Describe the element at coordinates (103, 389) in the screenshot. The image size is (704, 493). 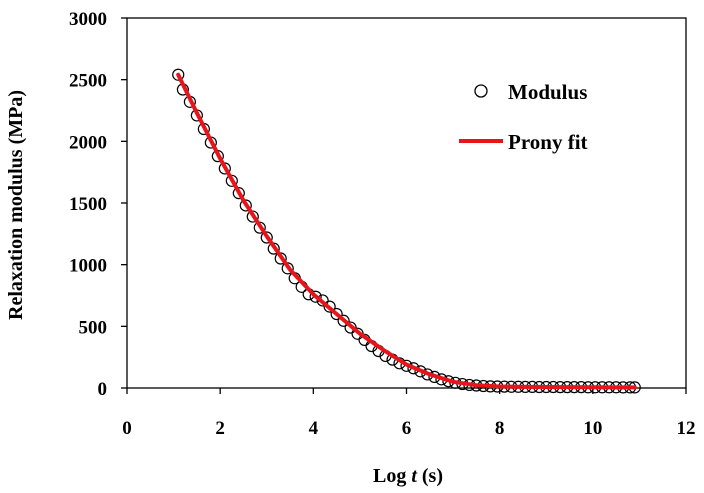
I see `y-tick-label: 0` at that location.